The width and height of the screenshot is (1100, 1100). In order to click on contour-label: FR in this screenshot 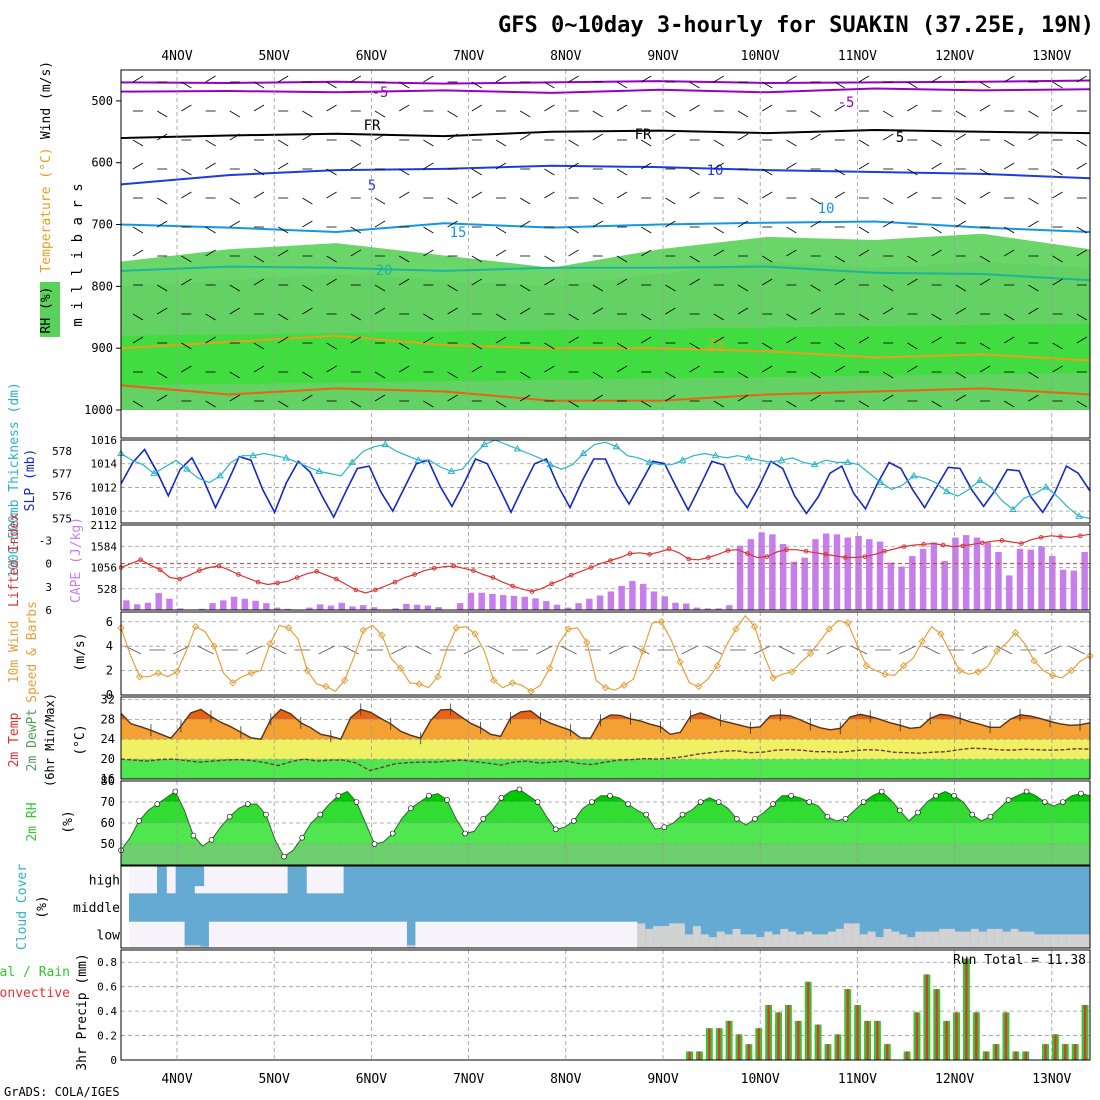, I will do `click(372, 126)`.